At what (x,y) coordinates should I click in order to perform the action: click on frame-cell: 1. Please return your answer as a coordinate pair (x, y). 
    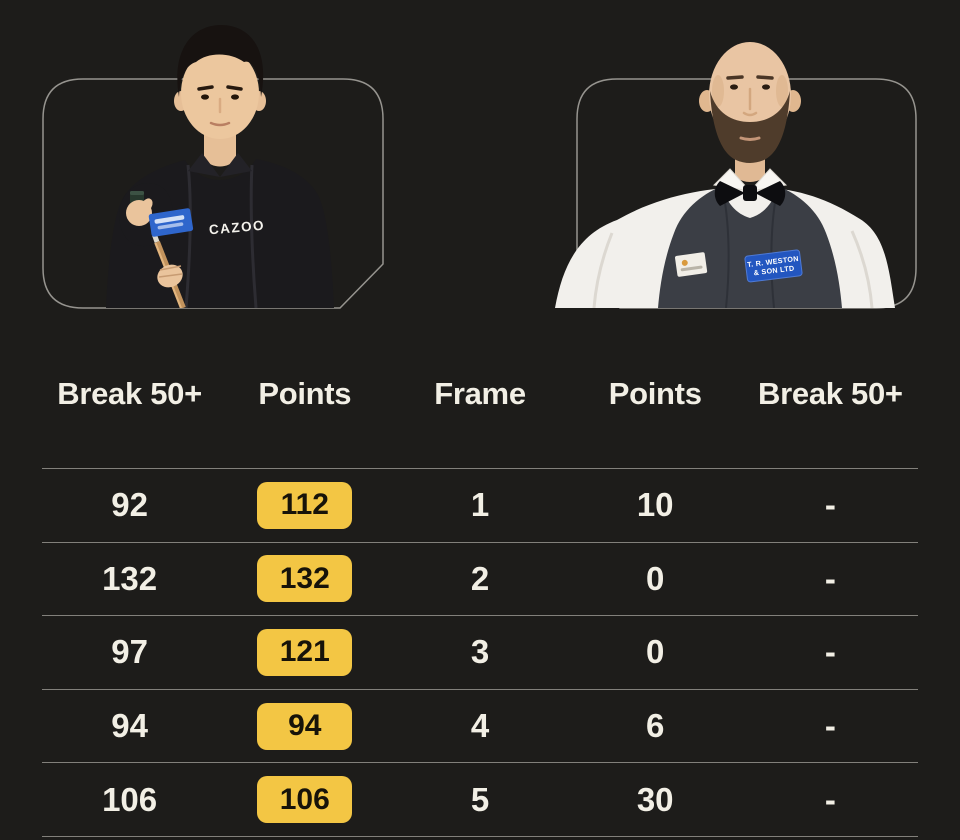
    Looking at the image, I should click on (480, 505).